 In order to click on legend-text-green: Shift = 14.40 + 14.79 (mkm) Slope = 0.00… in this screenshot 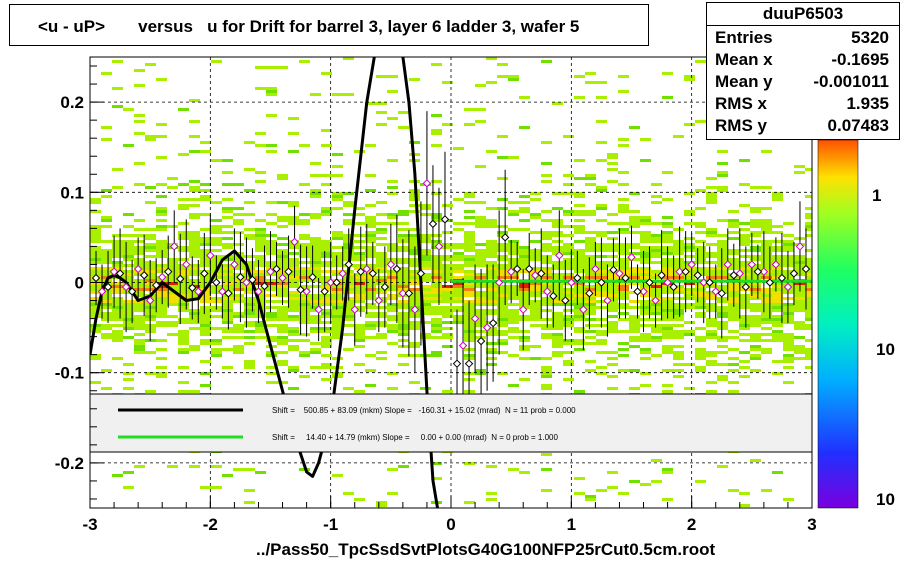, I will do `click(415, 437)`.